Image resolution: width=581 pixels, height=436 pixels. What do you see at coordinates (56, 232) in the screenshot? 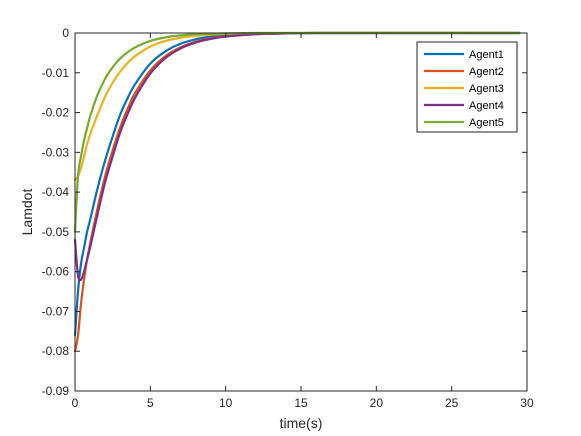
I see `y-tick-label: -0.05` at bounding box center [56, 232].